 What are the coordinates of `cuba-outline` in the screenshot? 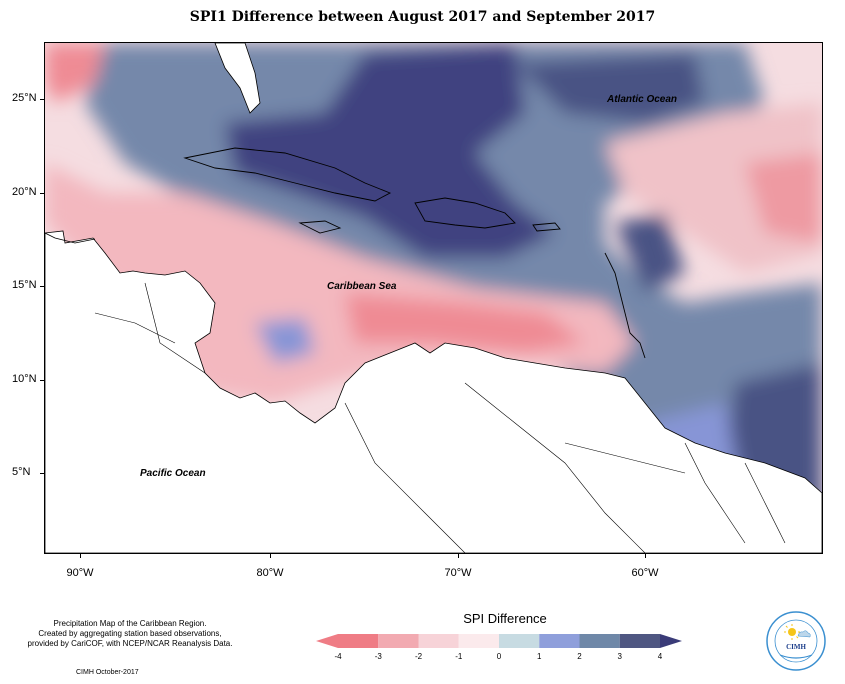 It's located at (287, 174).